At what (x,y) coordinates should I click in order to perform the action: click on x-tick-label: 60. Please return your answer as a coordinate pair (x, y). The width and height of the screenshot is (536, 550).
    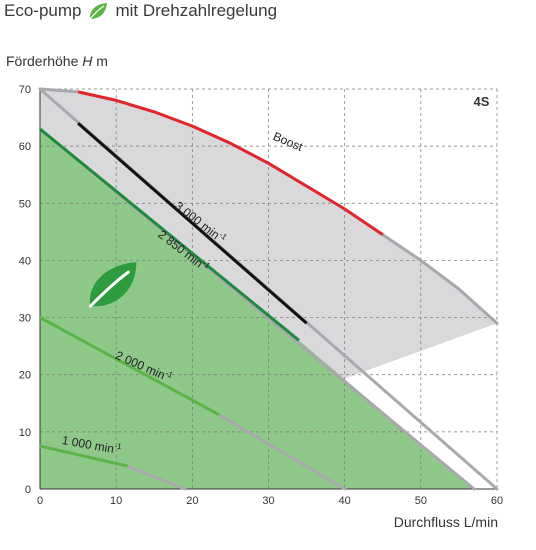
    Looking at the image, I should click on (497, 501).